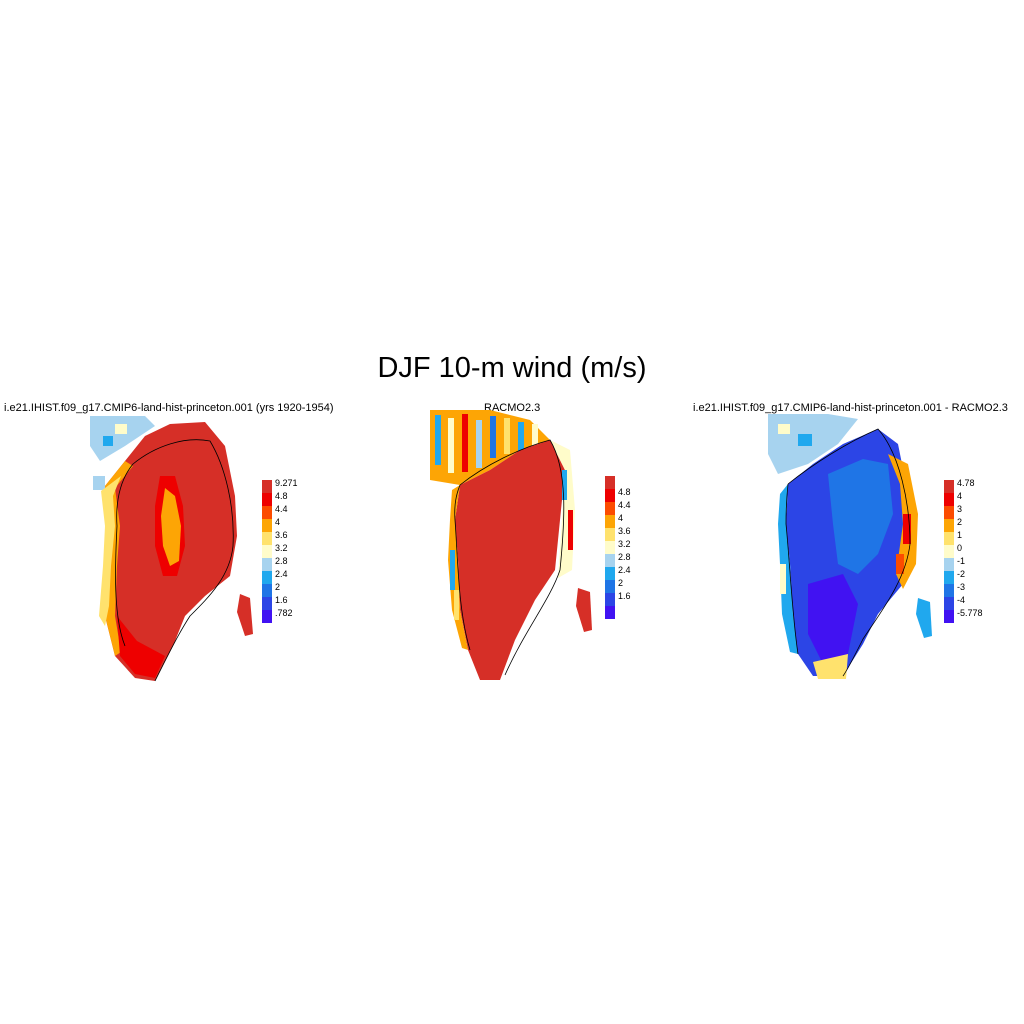 The width and height of the screenshot is (1024, 1024). What do you see at coordinates (970, 613) in the screenshot?
I see `colorbar-label: -5.778` at bounding box center [970, 613].